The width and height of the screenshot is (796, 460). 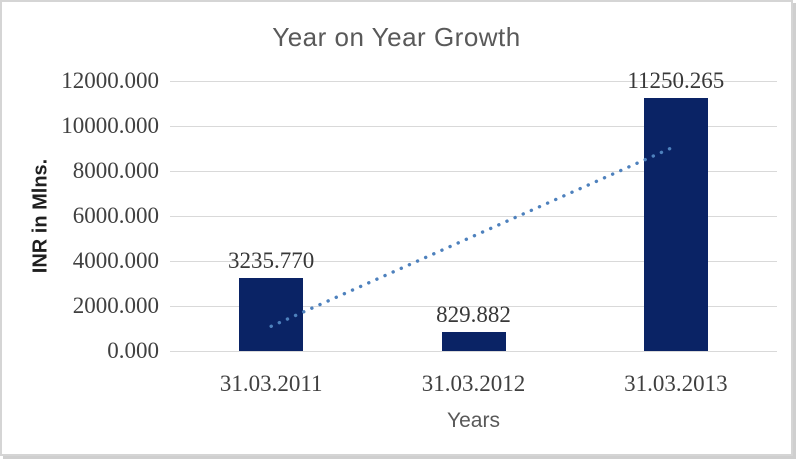 I want to click on x-category-label: 31.03.2011, so click(x=271, y=383).